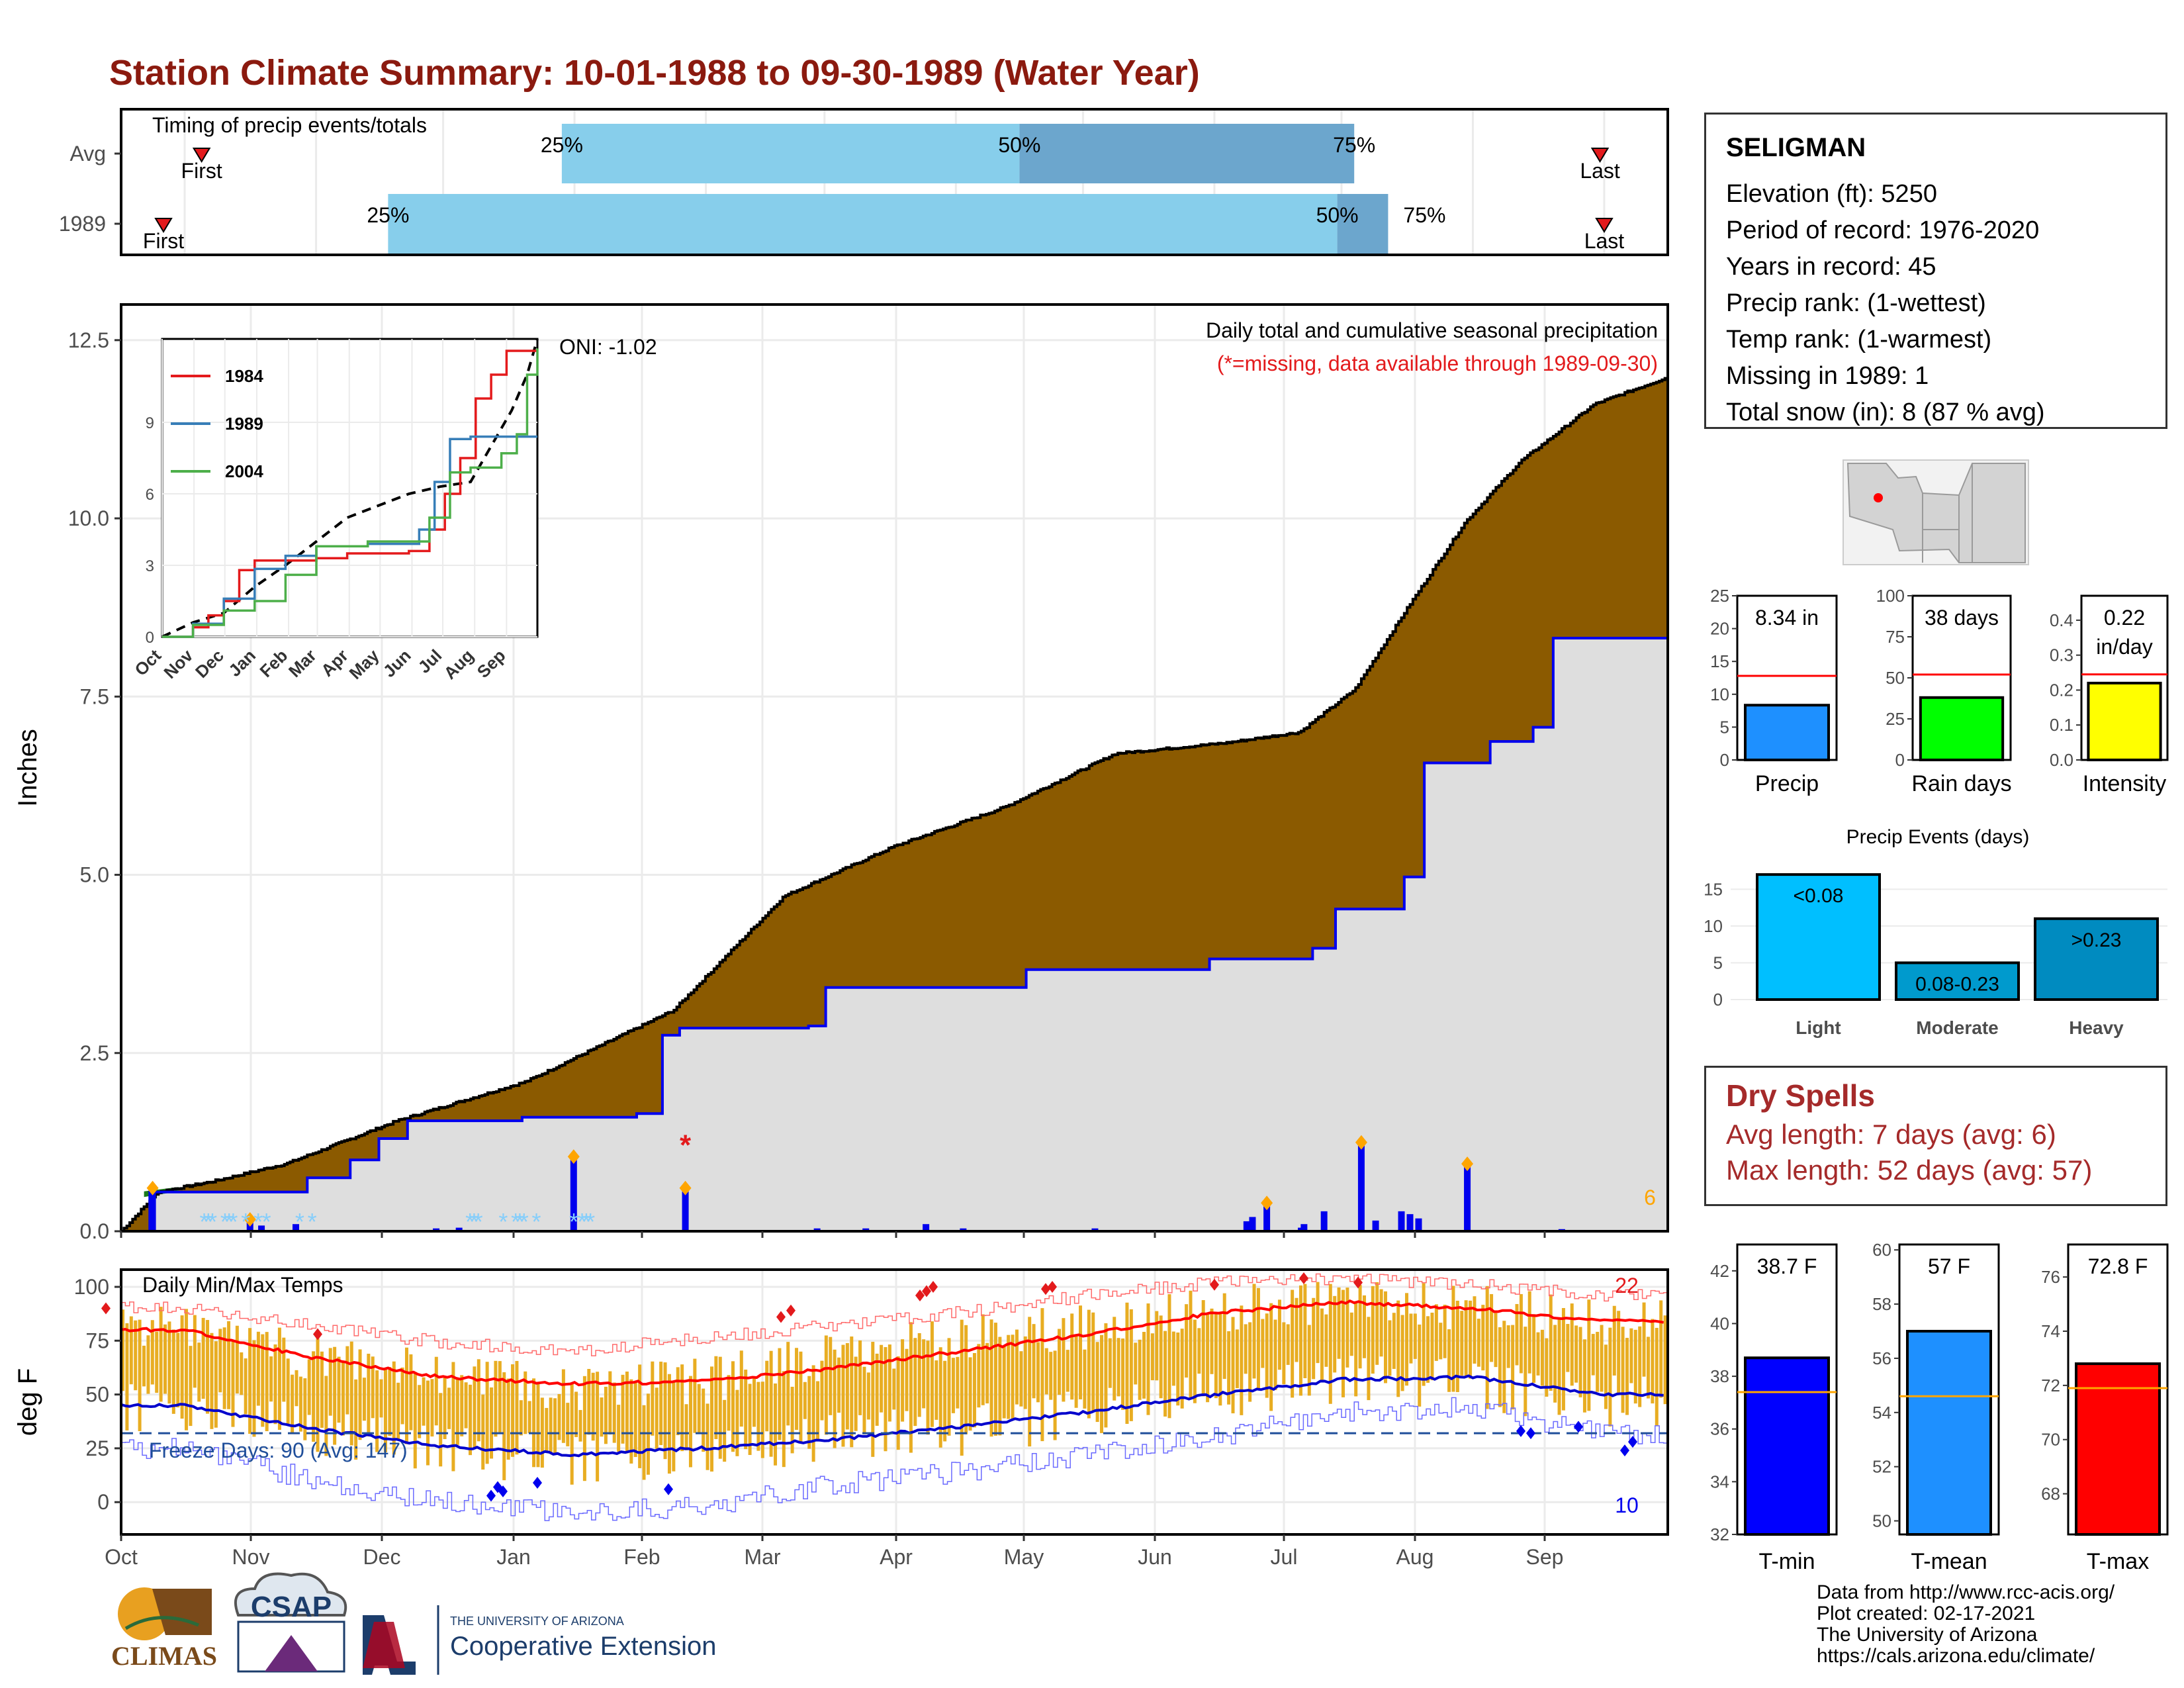 Image resolution: width=2184 pixels, height=1688 pixels. Describe the element at coordinates (1713, 926) in the screenshot. I see `y-tick-label: 10` at that location.